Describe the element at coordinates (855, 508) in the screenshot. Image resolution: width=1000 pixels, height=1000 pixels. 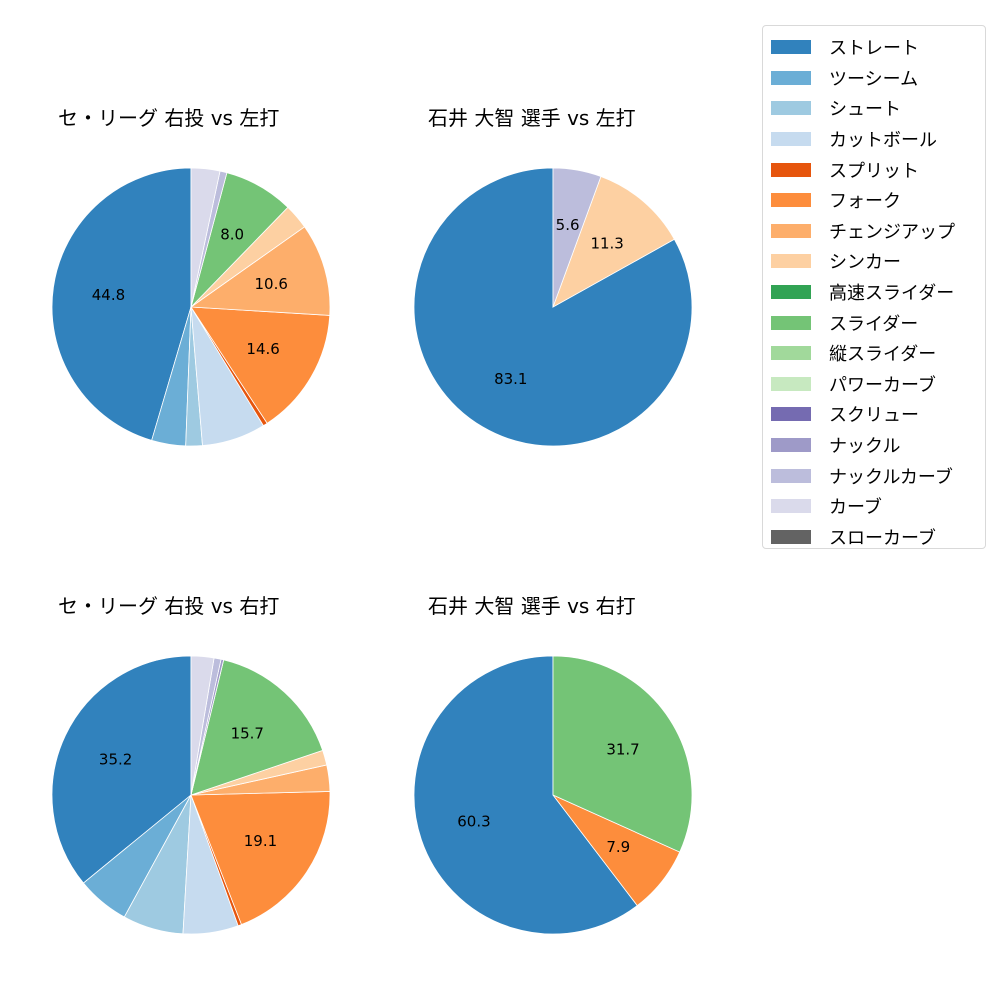
I see `legend-label: カーブ` at that location.